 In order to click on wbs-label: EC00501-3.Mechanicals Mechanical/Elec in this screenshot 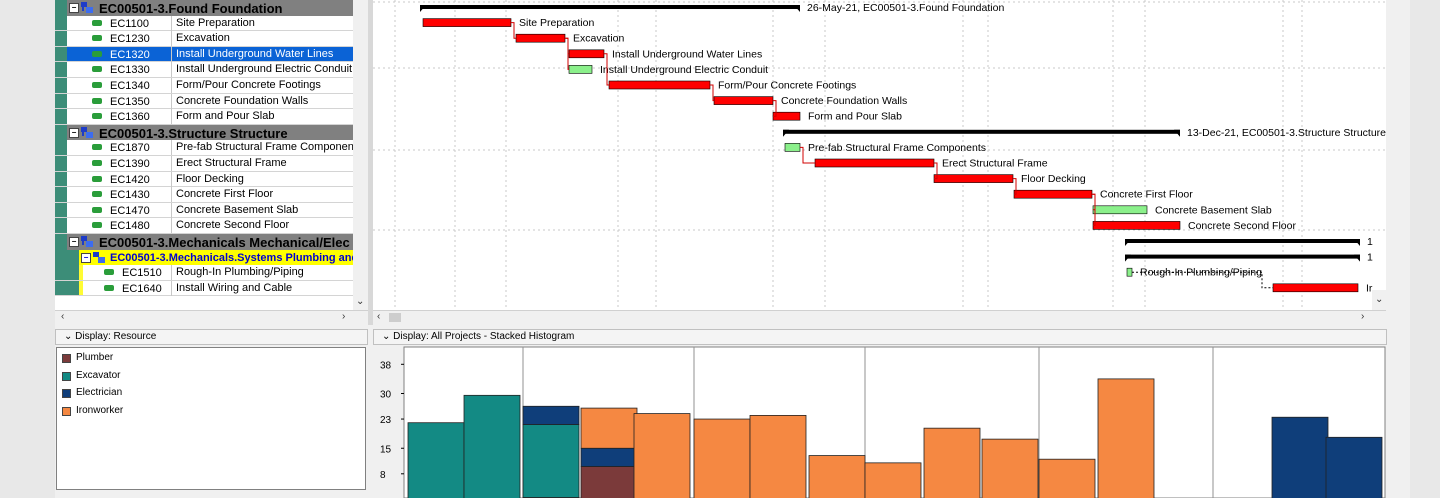, I will do `click(224, 242)`.